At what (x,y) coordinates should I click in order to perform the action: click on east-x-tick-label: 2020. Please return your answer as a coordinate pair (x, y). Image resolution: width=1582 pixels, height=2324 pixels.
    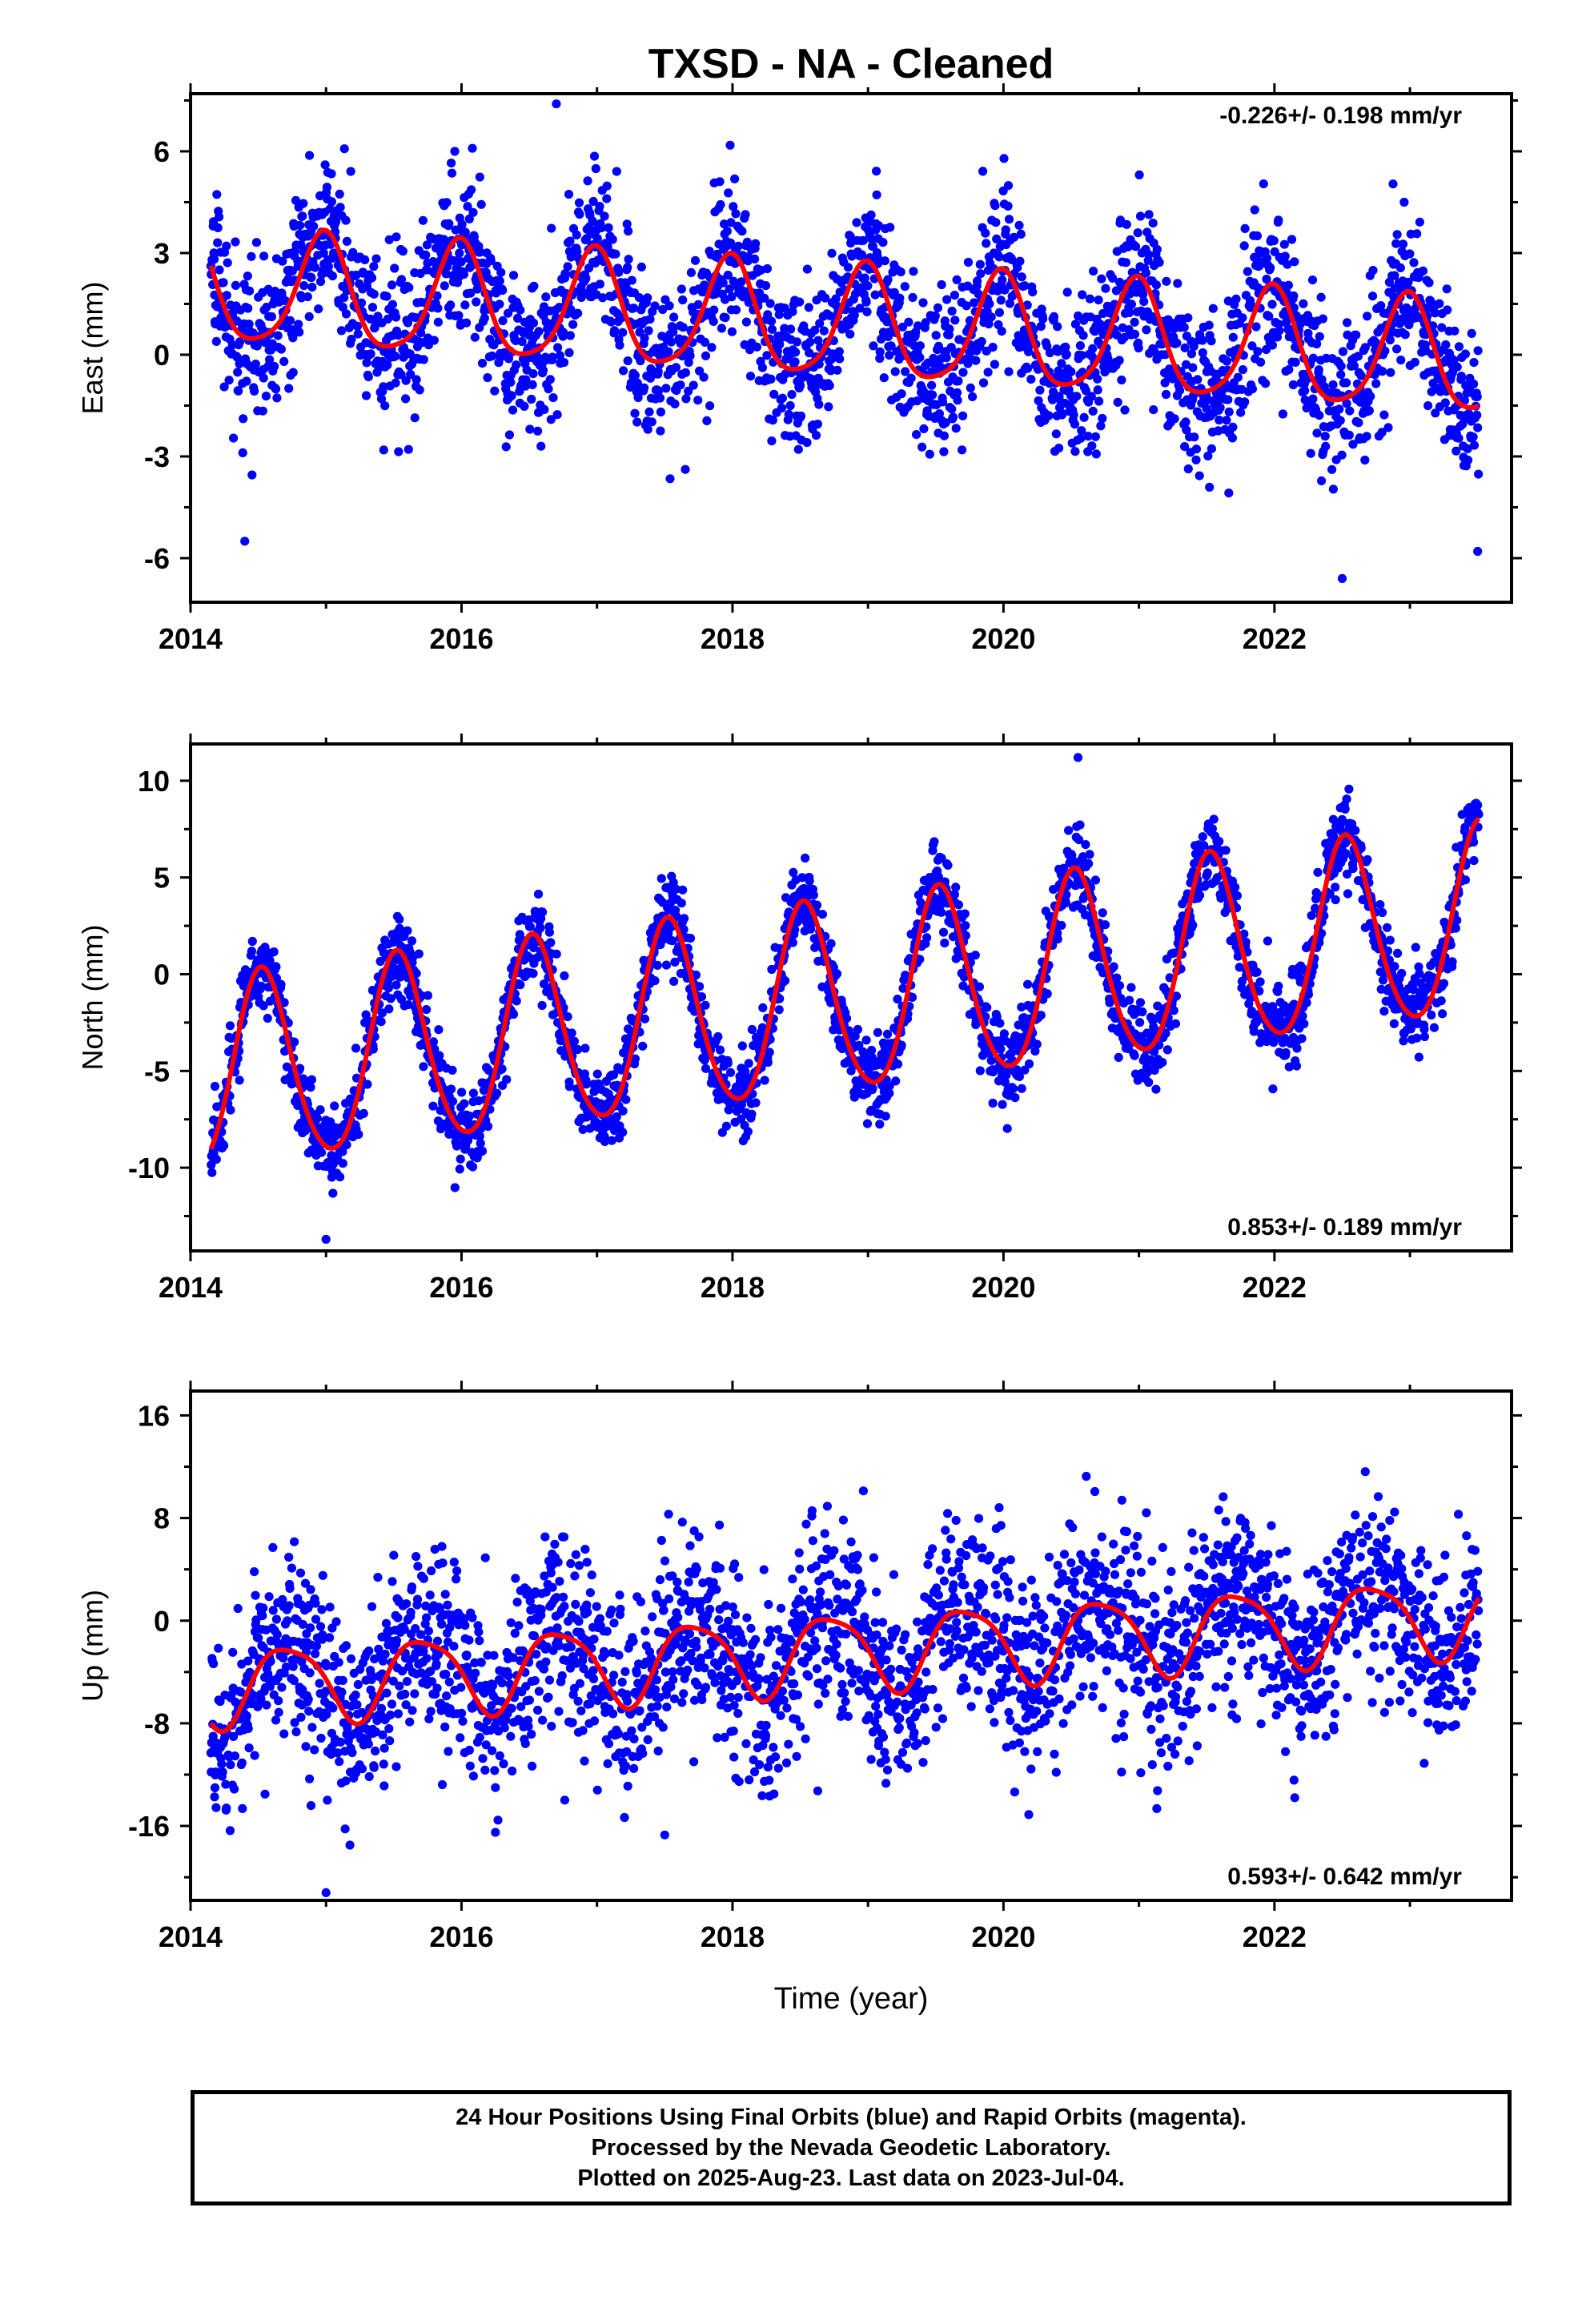
    Looking at the image, I should click on (1003, 638).